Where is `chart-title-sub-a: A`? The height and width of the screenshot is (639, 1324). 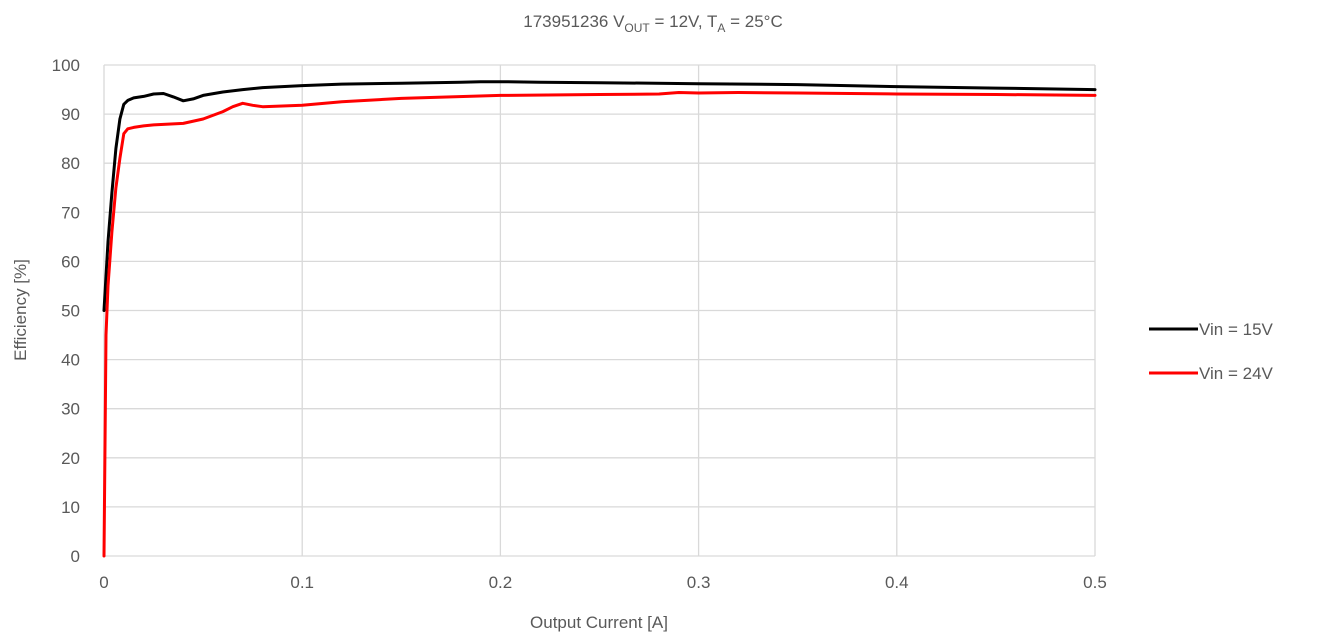 chart-title-sub-a: A is located at coordinates (721, 28).